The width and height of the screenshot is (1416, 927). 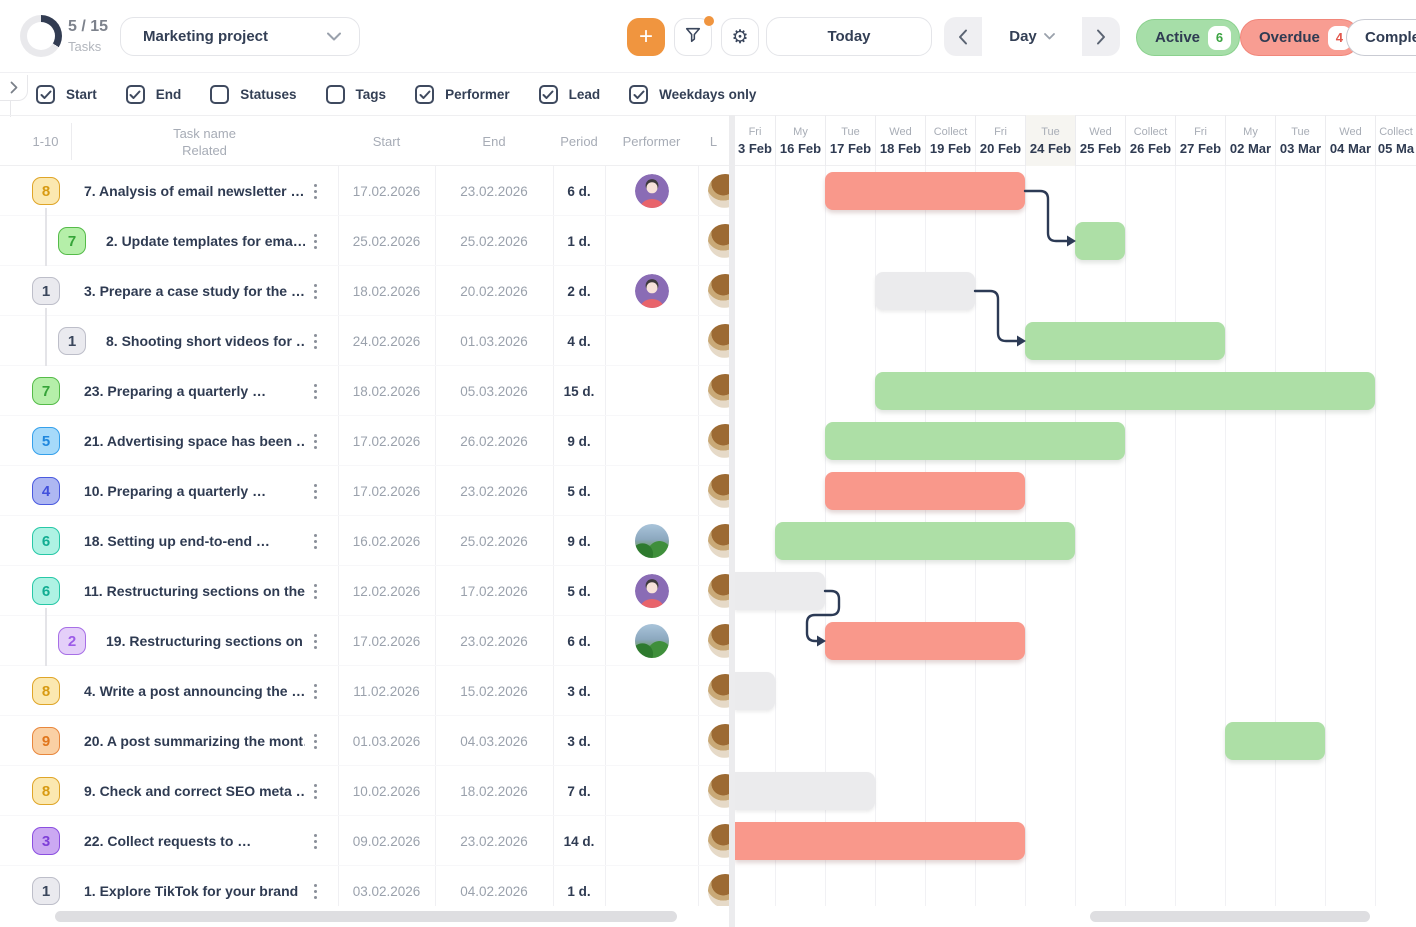 I want to click on display-option-tags: Tags, so click(x=355, y=94).